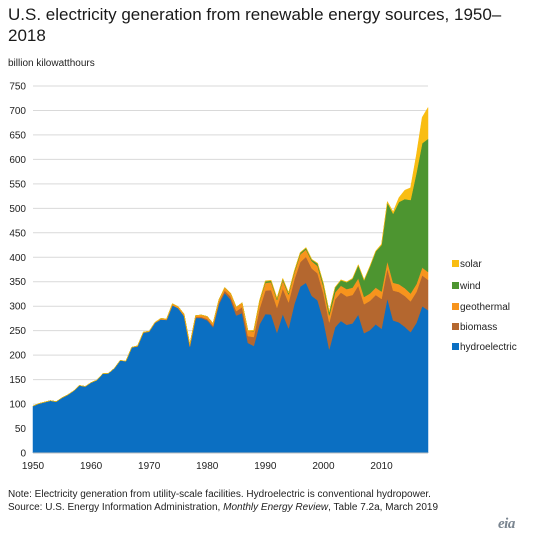 Image resolution: width=540 pixels, height=545 pixels. Describe the element at coordinates (455, 285) in the screenshot. I see `legend-swatch-wind` at that location.